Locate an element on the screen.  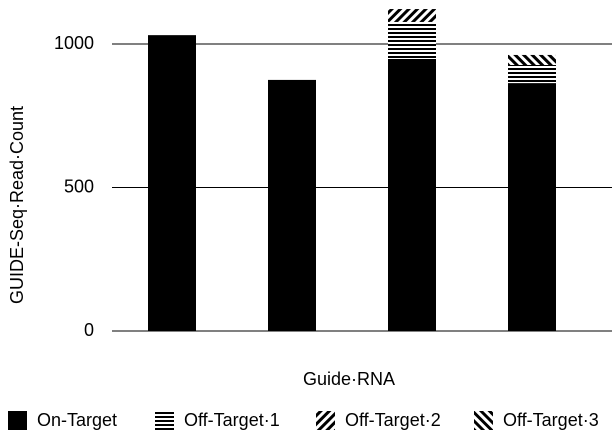
y-tick-label: 500 is located at coordinates (79, 186).